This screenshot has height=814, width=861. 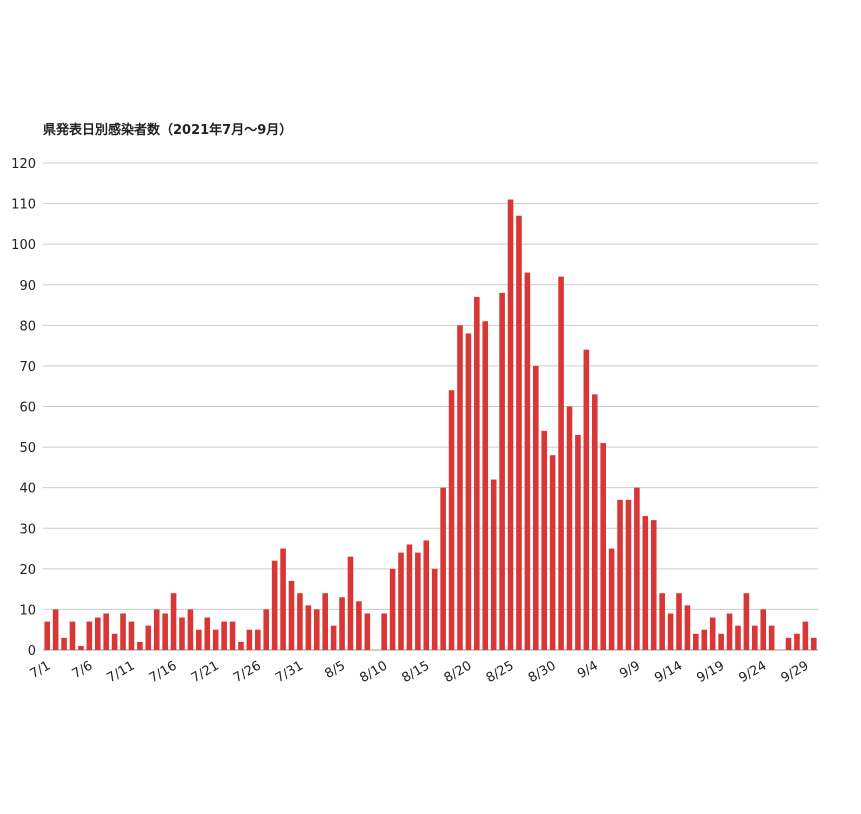 I want to click on x-tick-label: 8/5, so click(x=335, y=669).